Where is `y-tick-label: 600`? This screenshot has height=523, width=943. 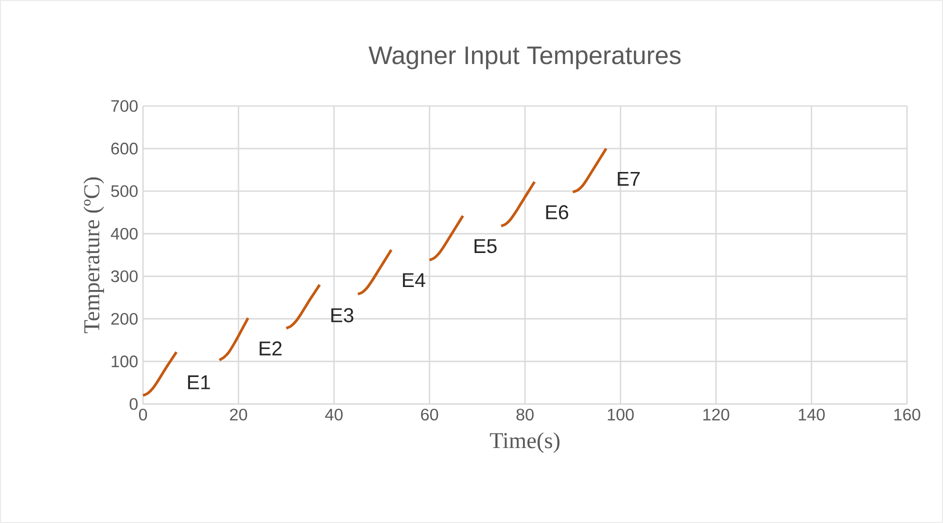
y-tick-label: 600 is located at coordinates (124, 148).